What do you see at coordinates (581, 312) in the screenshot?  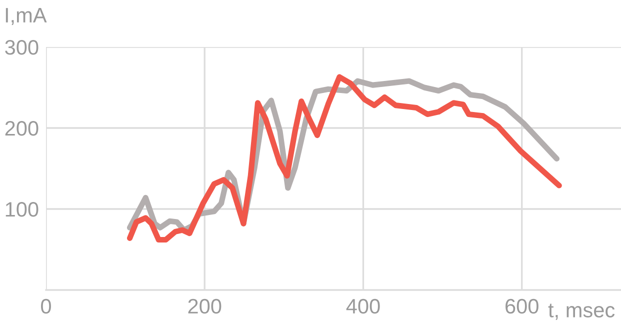 I see `x-axis-title: t, msec` at bounding box center [581, 312].